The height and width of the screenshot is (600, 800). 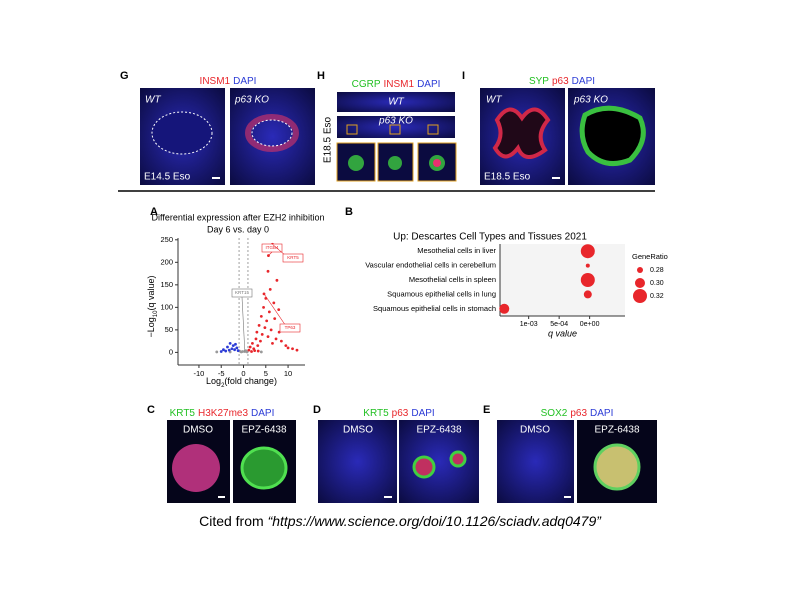 What do you see at coordinates (241, 382) in the screenshot?
I see `axis-title: Log2(fold change)` at bounding box center [241, 382].